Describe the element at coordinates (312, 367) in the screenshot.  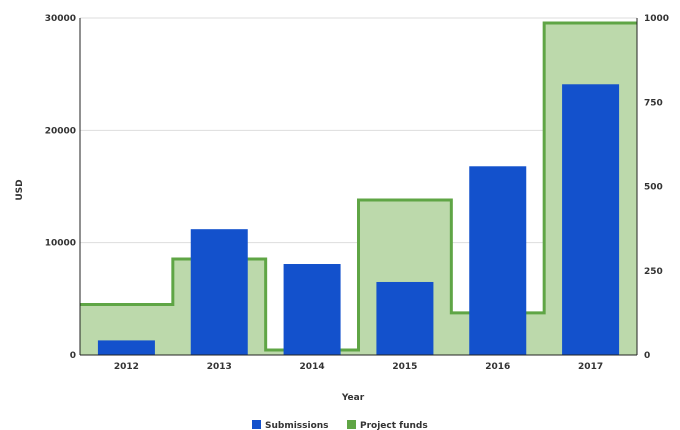
I see `x-tick-label-2014: 2014` at that location.